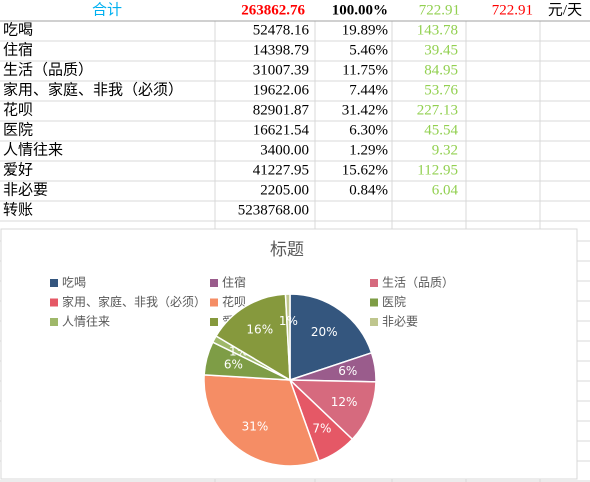  Describe the element at coordinates (18, 29) in the screenshot. I see `cell: 吃喝` at that location.